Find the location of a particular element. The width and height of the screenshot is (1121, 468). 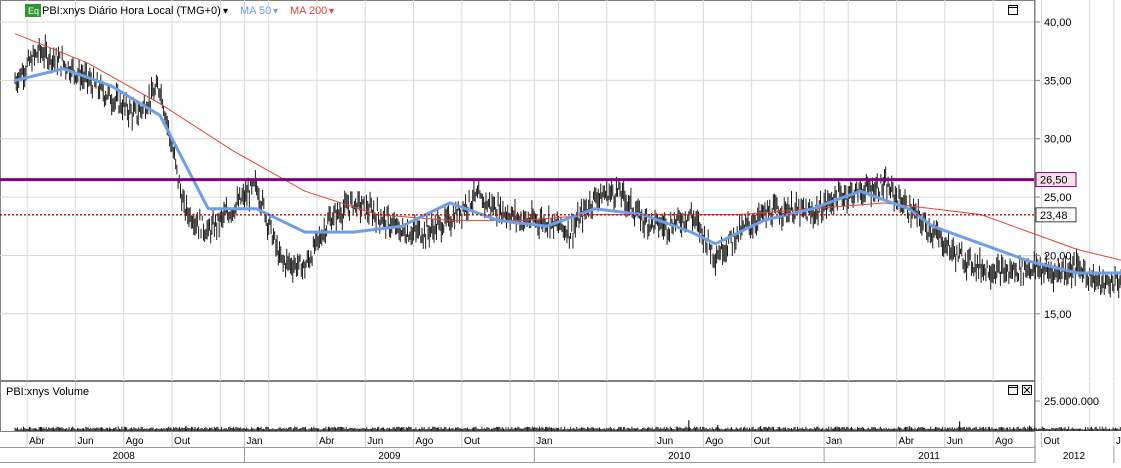

equity-badge is located at coordinates (33, 10).